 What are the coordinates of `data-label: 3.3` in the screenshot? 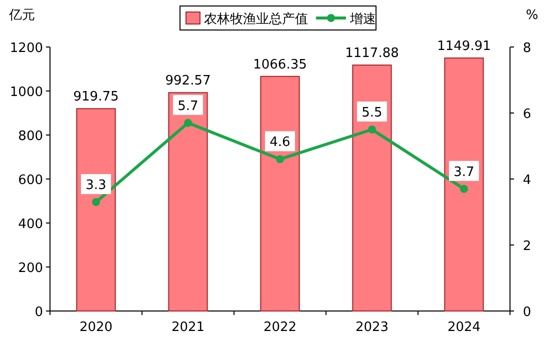 It's located at (96, 186).